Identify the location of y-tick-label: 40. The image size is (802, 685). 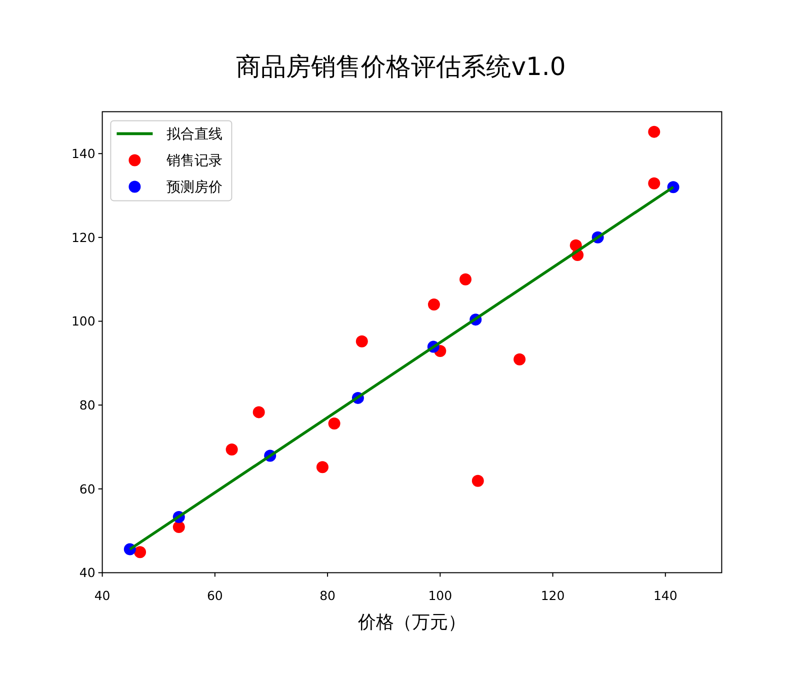
(87, 572).